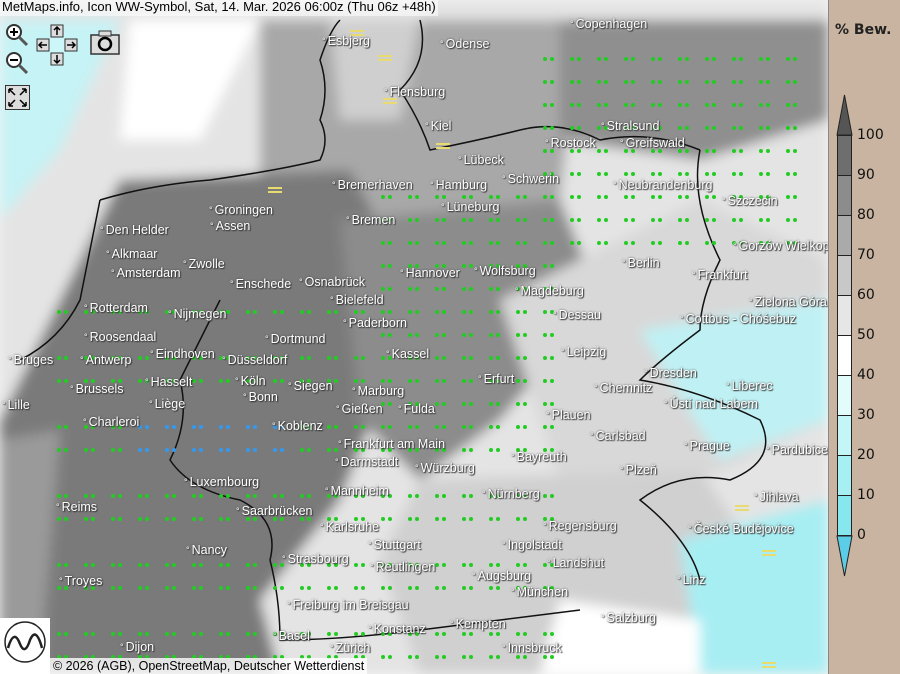 The height and width of the screenshot is (674, 900). Describe the element at coordinates (414, 92) in the screenshot. I see `city-label: ° Flensburg` at that location.